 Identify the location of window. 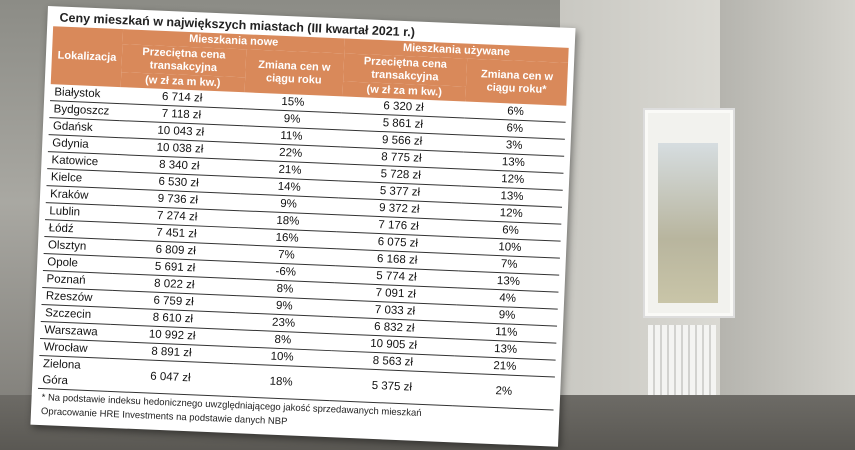
(689, 213).